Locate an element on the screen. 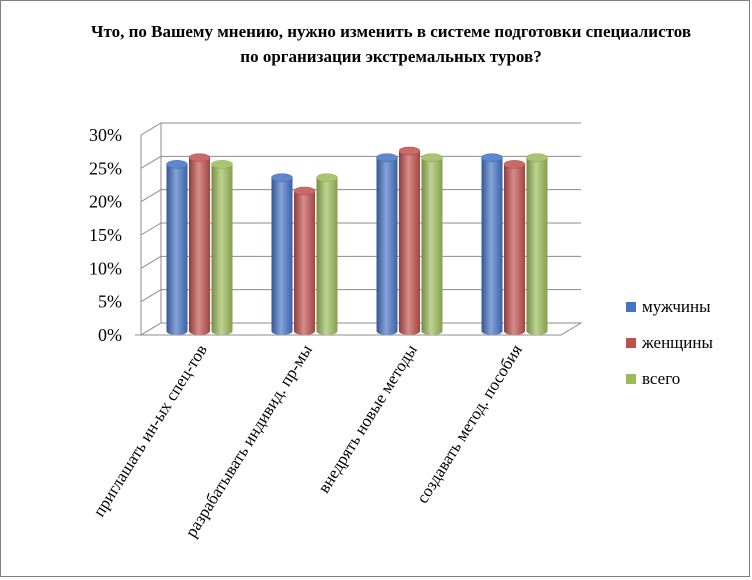 This screenshot has height=580, width=752. legend-item-women: женщины is located at coordinates (669, 343).